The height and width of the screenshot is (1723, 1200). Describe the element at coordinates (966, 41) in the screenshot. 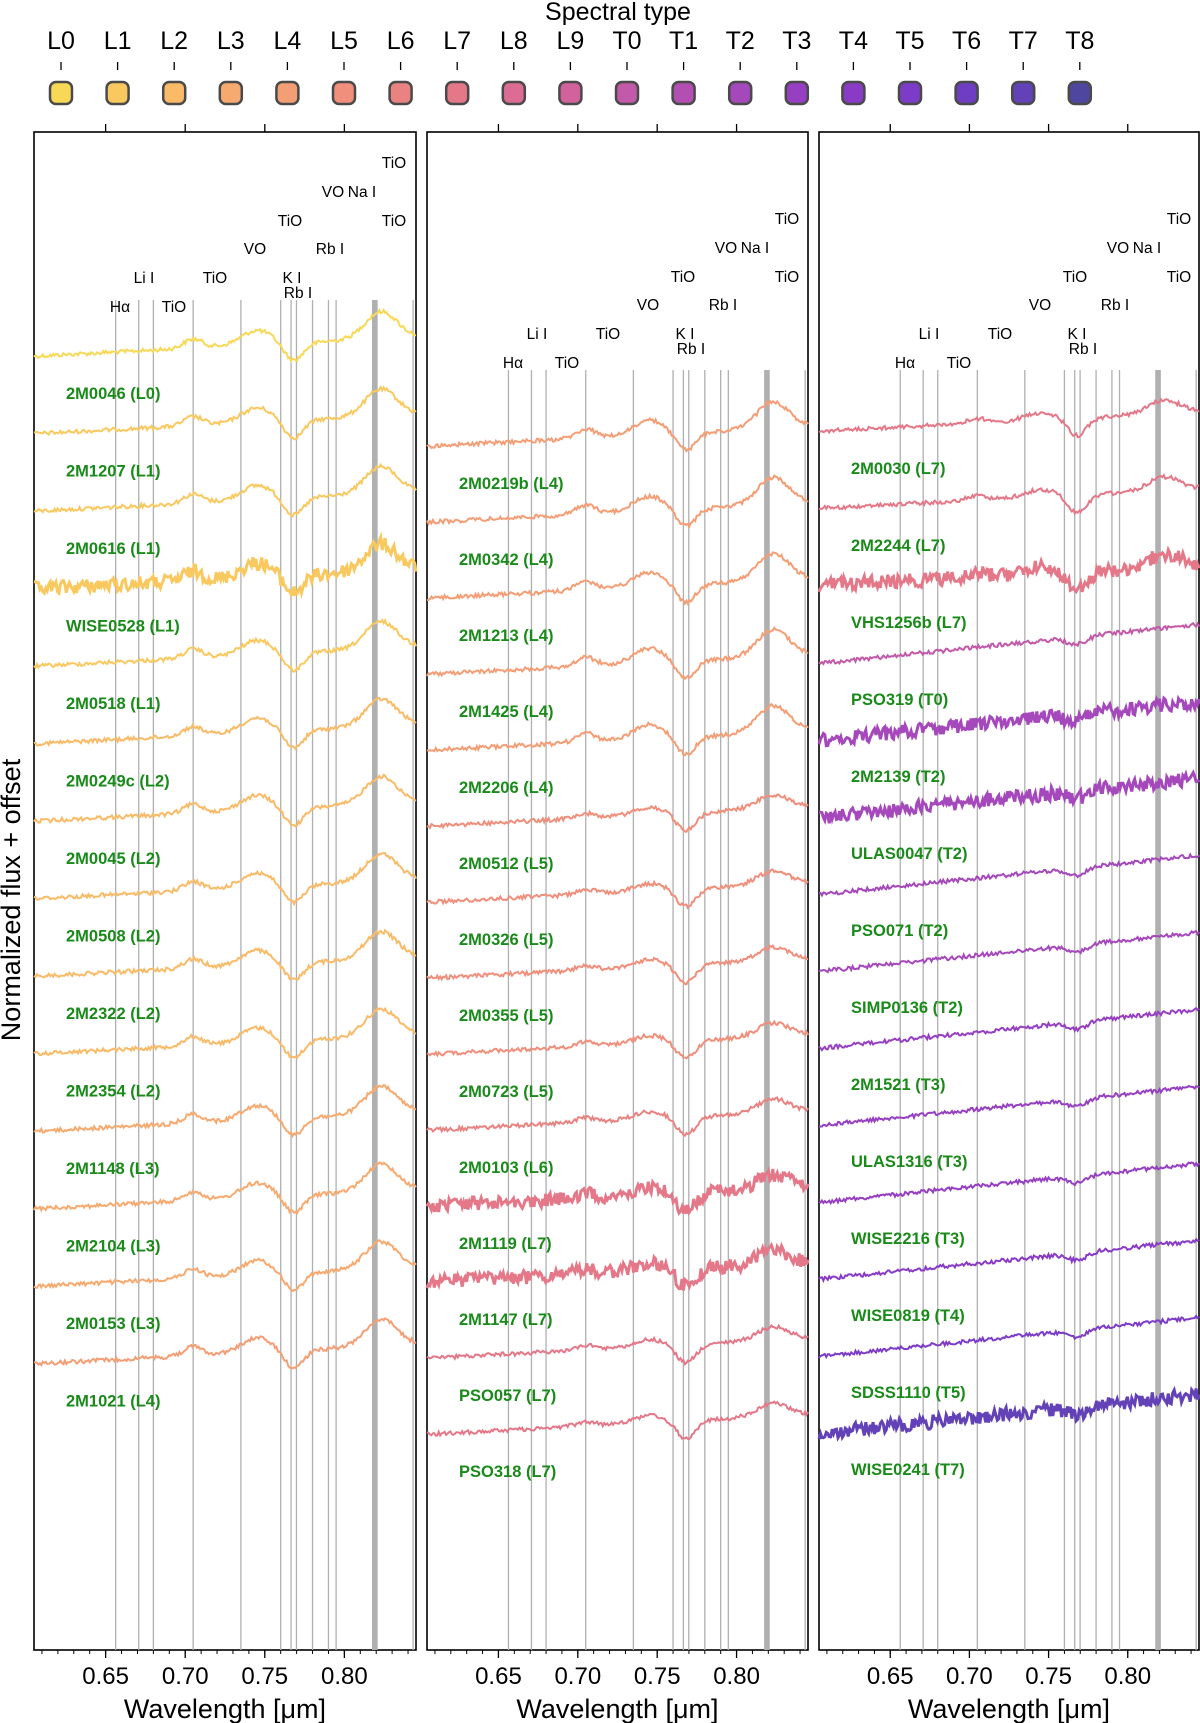

I see `spectral-type-label: T6` at that location.